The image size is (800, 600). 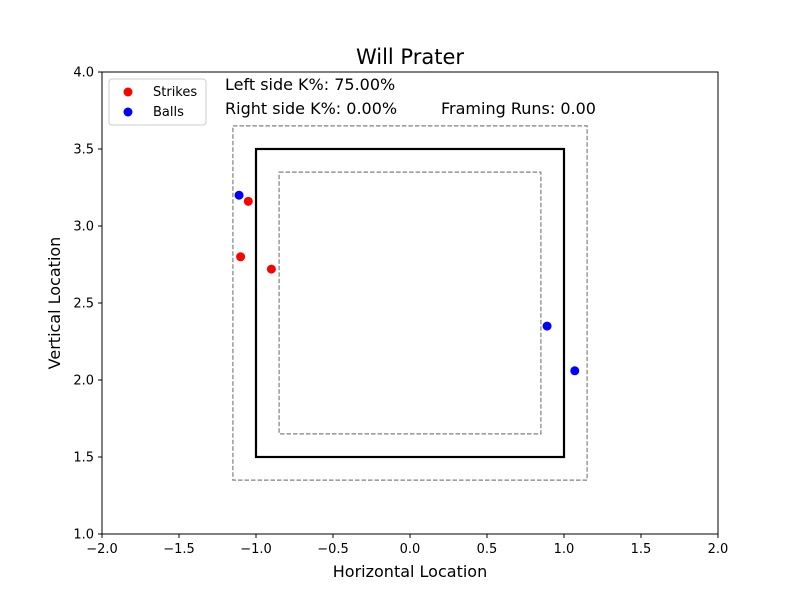 I want to click on x-tick-label: 1.5, so click(x=641, y=549).